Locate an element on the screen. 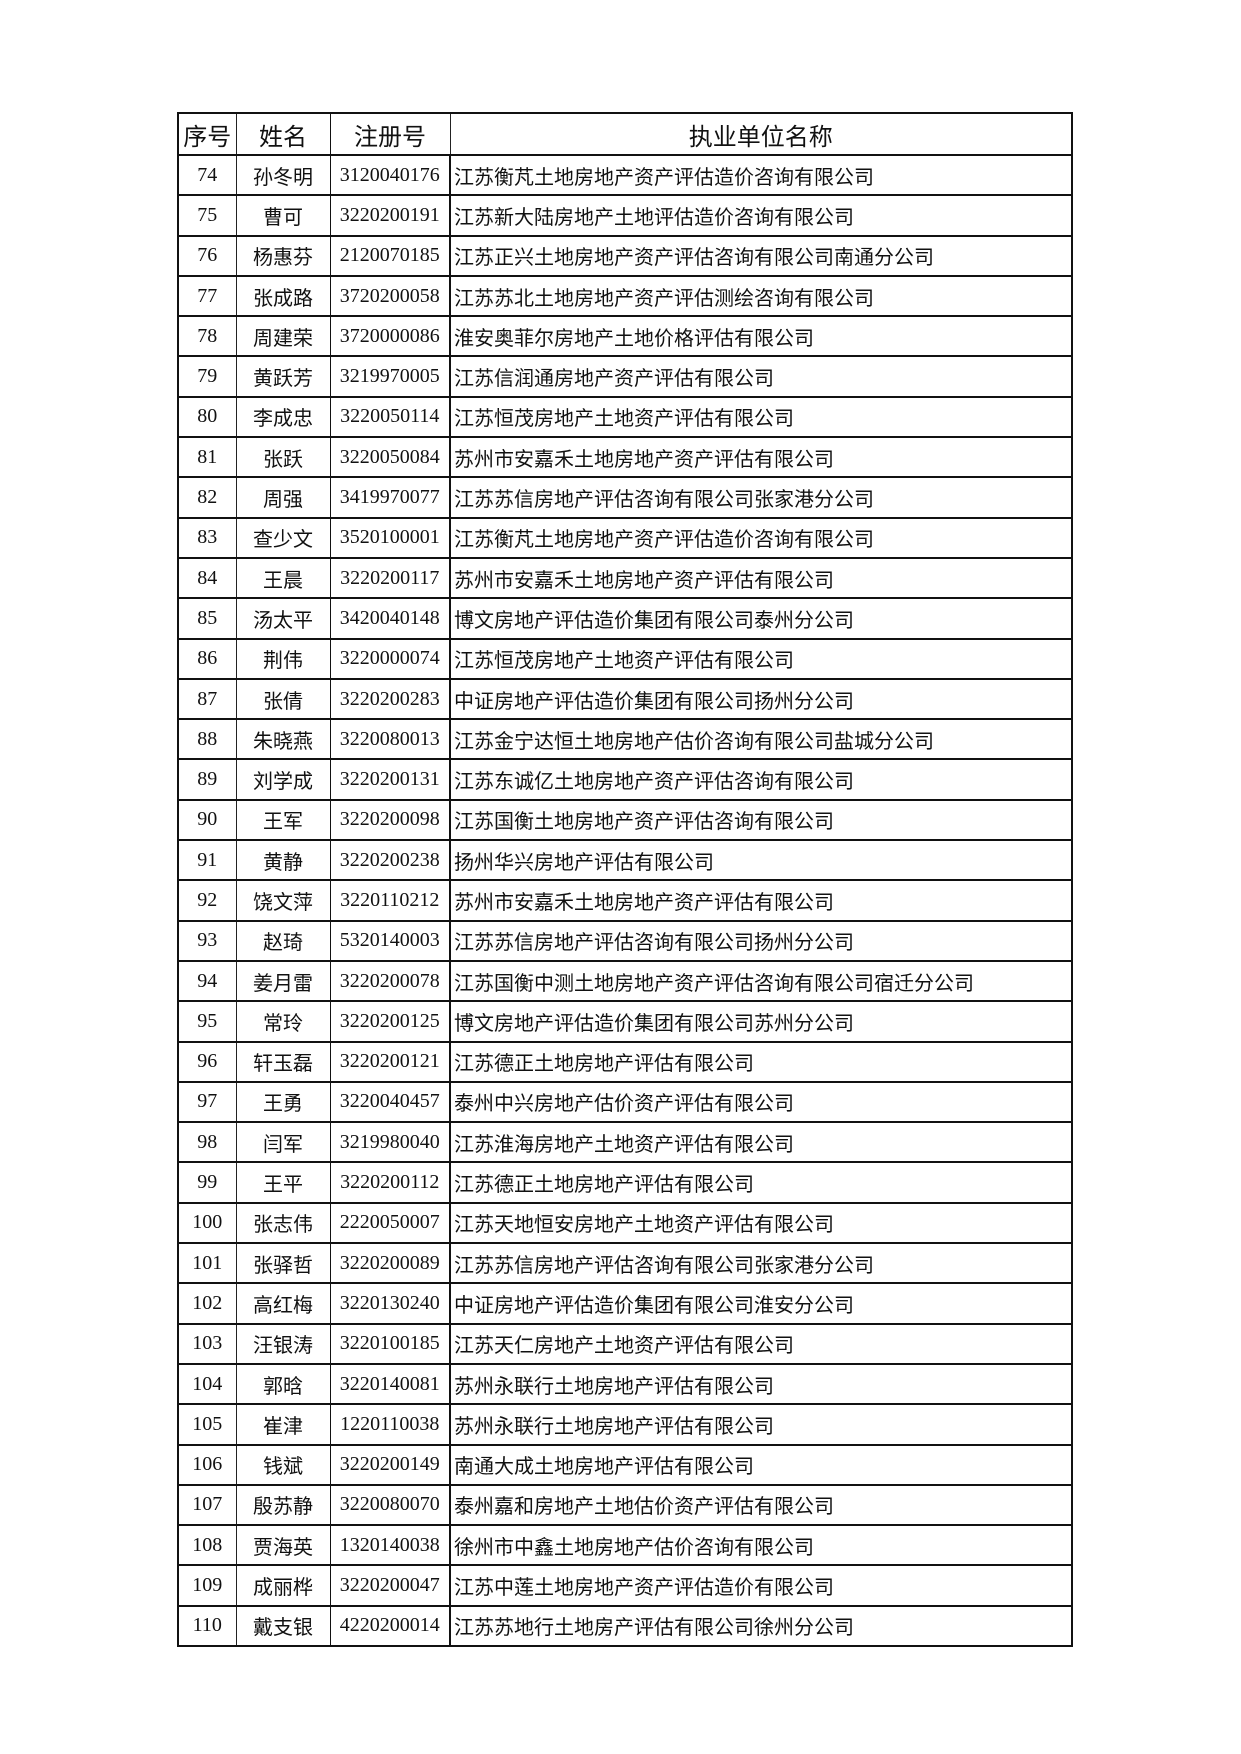  cell-reg: 3220100185 is located at coordinates (390, 1344).